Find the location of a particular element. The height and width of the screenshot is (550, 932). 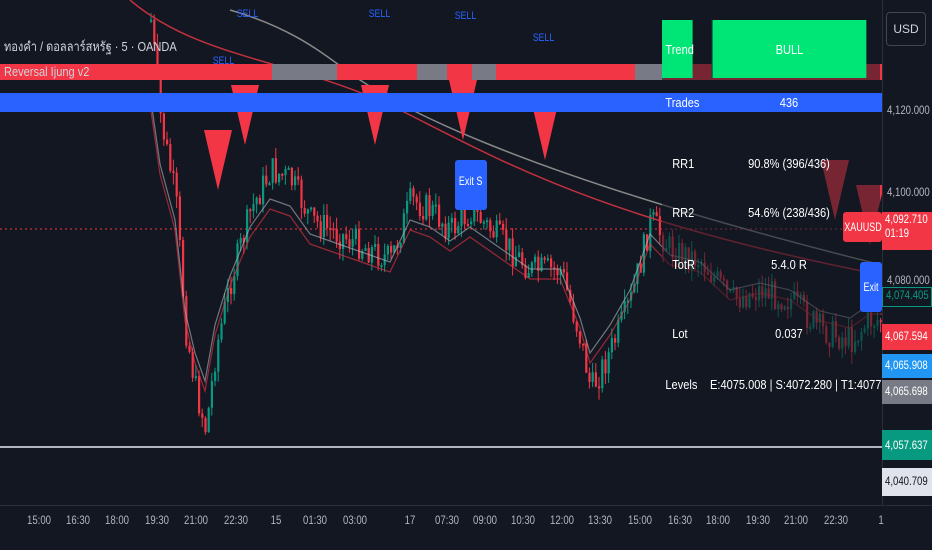

price-label: 4,067.594 is located at coordinates (907, 337).